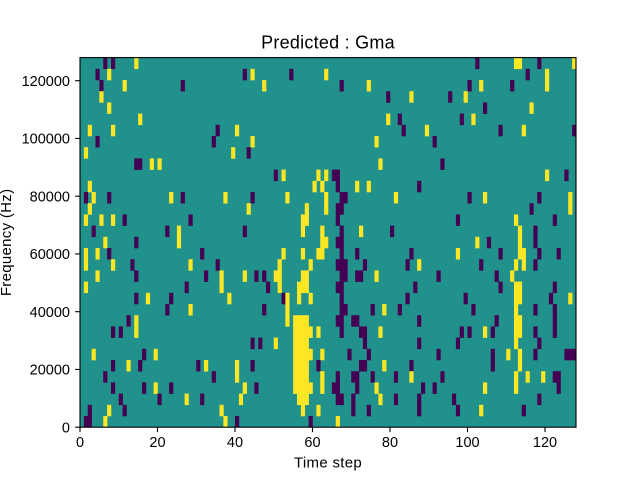  I want to click on svg-text: 60000, so click(50, 255).